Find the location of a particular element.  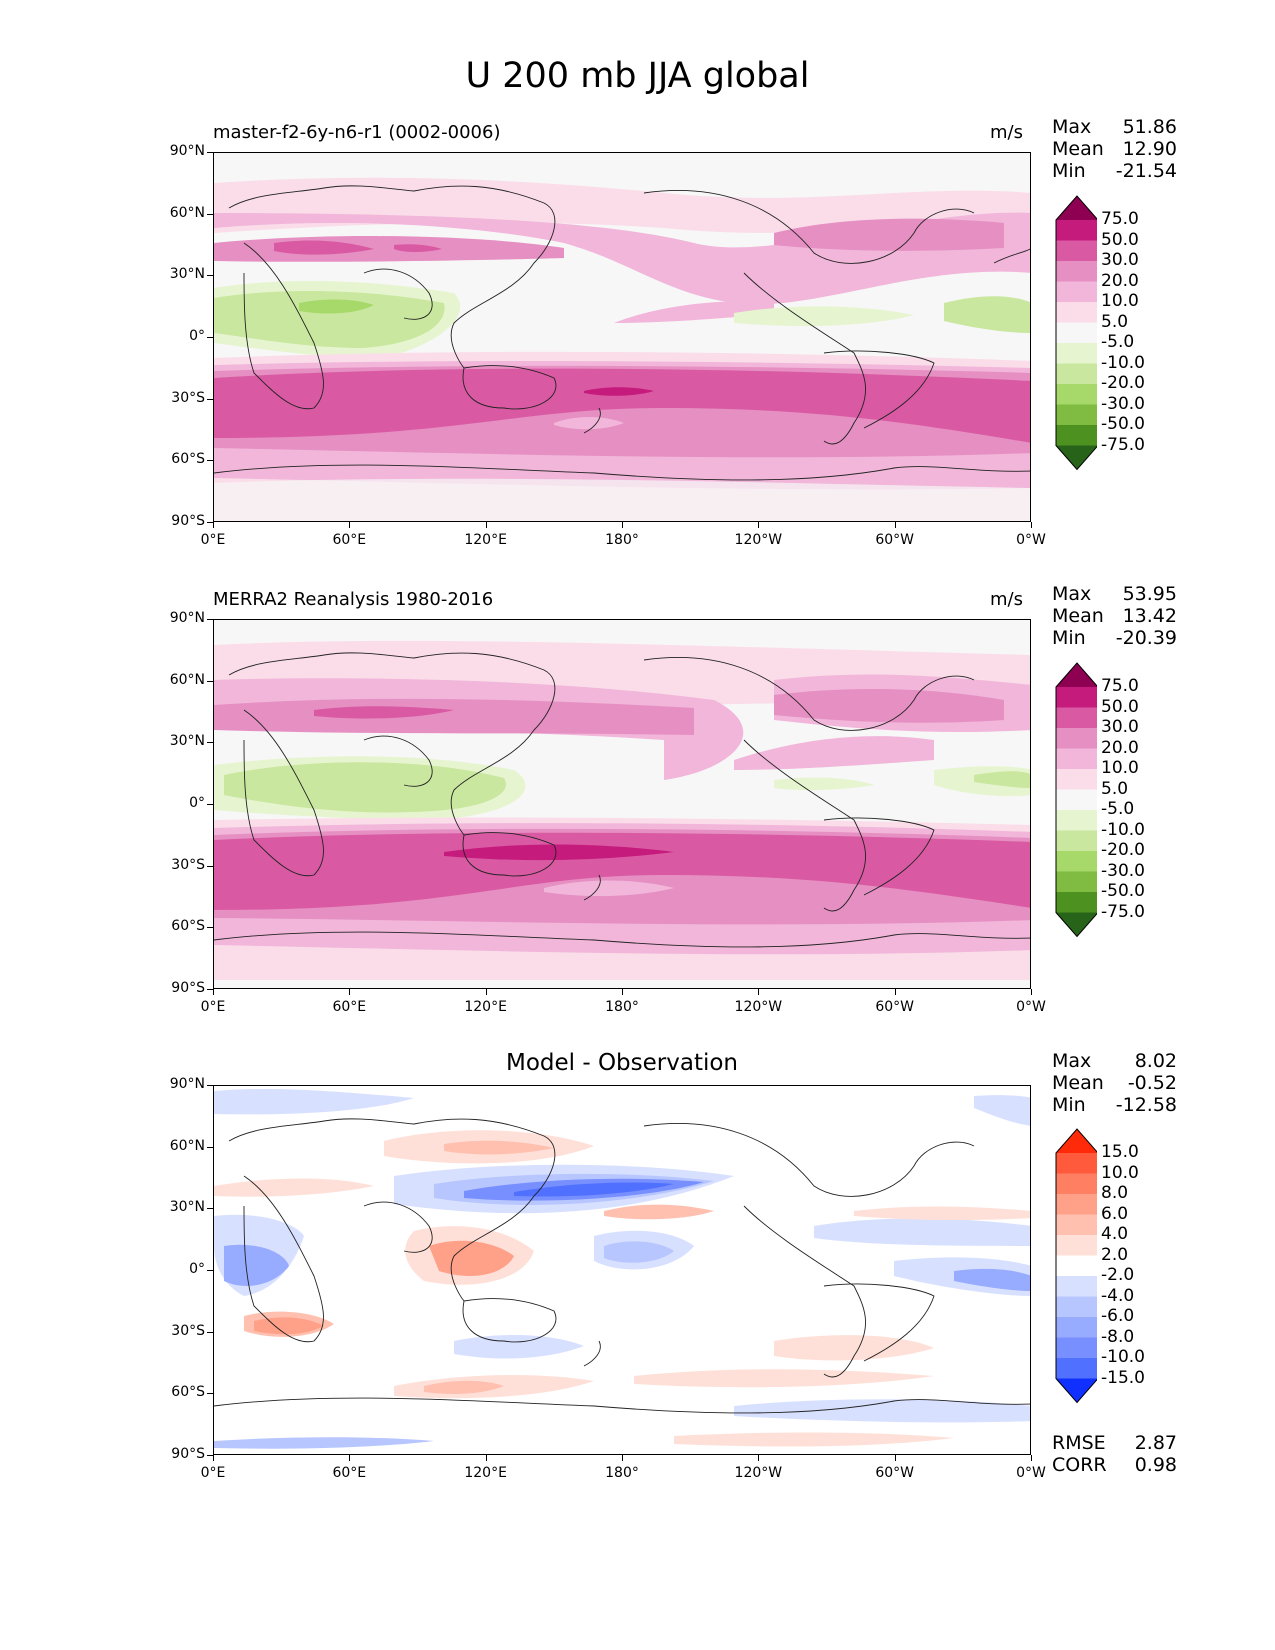

x-tick-label: 120°W is located at coordinates (758, 1473).